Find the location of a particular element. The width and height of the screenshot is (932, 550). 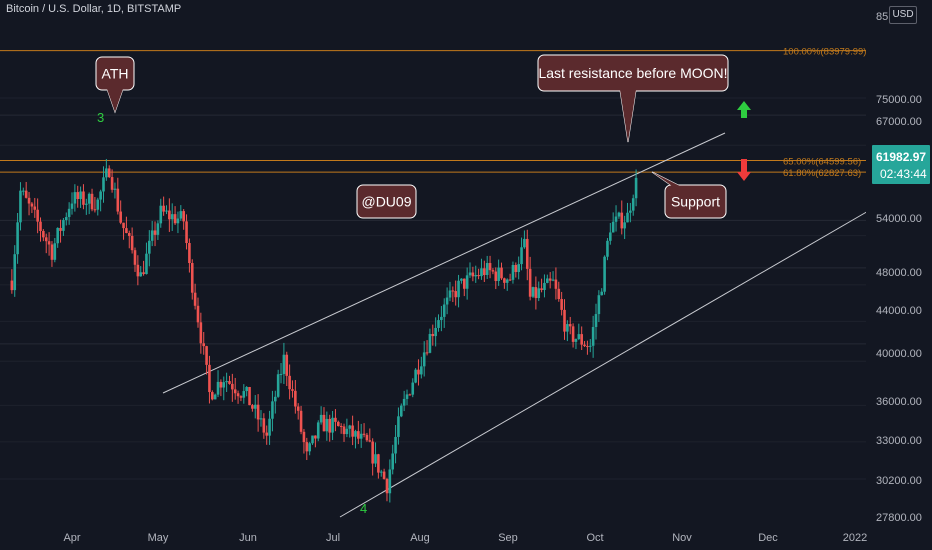

wave-4-label: 4 is located at coordinates (363, 508).